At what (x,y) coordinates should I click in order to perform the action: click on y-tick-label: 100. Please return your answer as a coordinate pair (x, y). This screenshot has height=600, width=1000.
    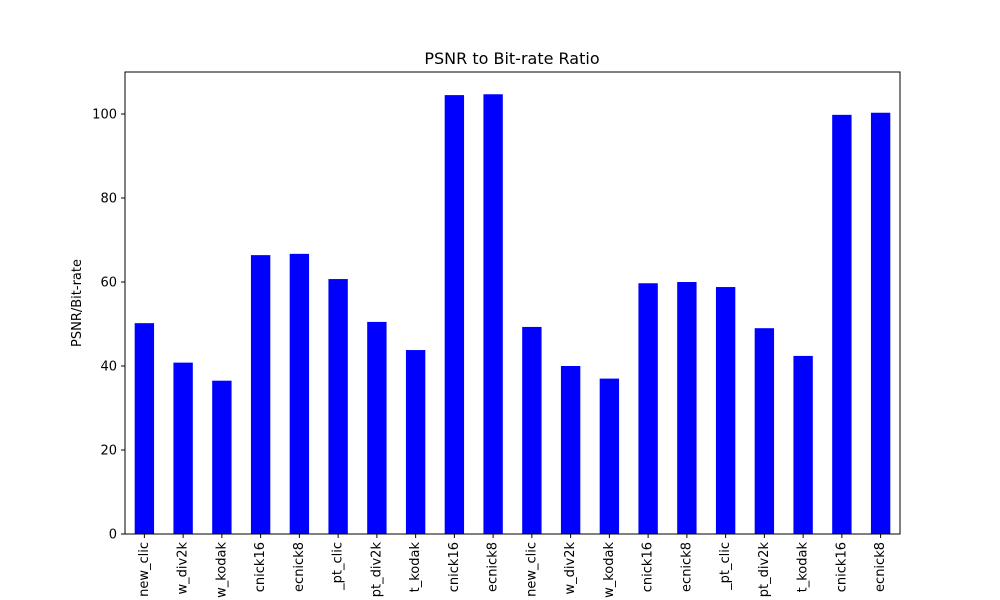
    Looking at the image, I should click on (104, 115).